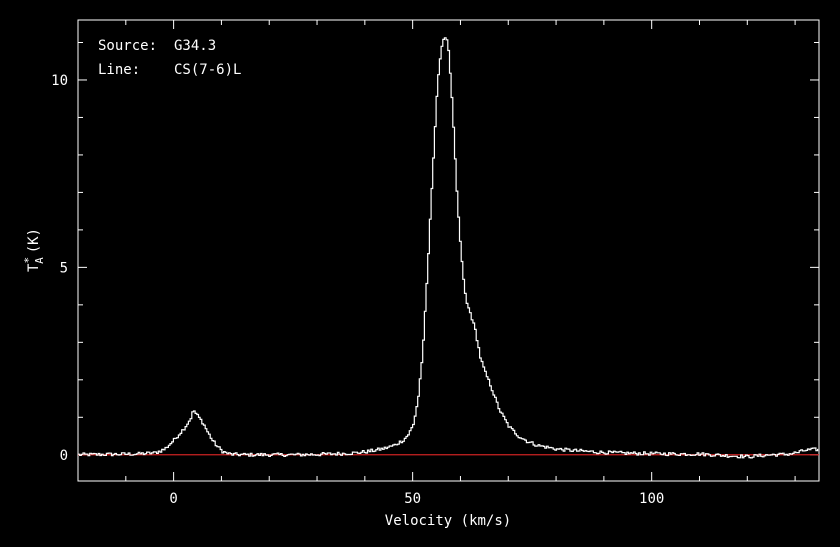 This screenshot has height=547, width=840. What do you see at coordinates (412, 499) in the screenshot?
I see `x-tick-label: 50` at bounding box center [412, 499].